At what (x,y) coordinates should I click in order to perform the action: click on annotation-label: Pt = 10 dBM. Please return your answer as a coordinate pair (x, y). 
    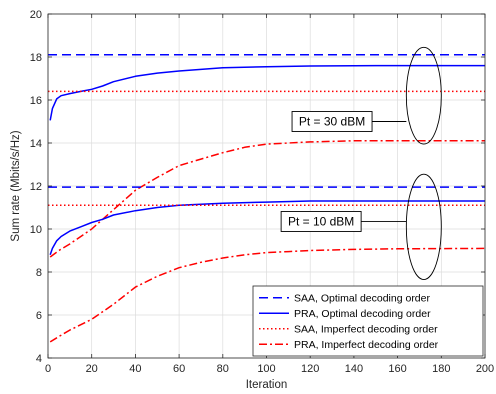
    Looking at the image, I should click on (321, 221).